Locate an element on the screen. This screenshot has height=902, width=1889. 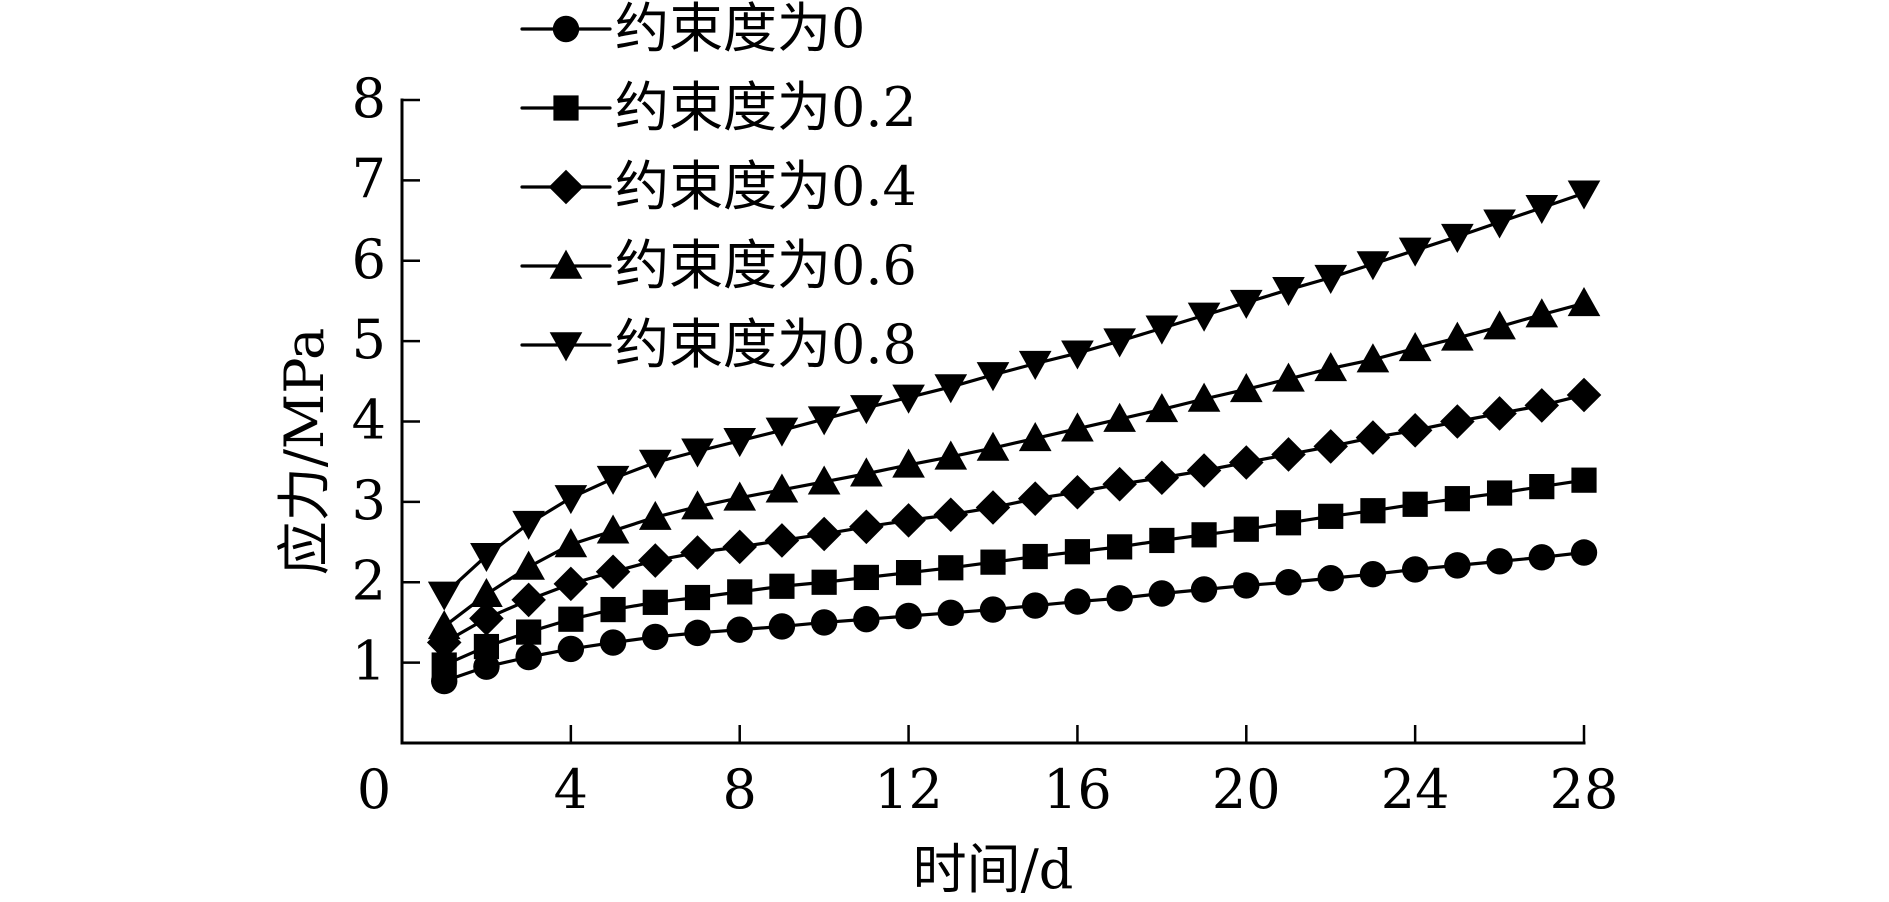
x-tick-label: 12 is located at coordinates (908, 789).